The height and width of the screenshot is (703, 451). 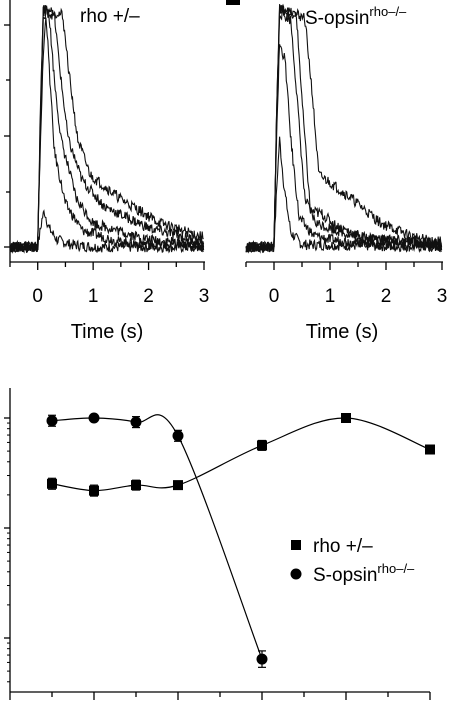 I want to click on panel-sopsin-x-label: Time (s), so click(x=342, y=332).